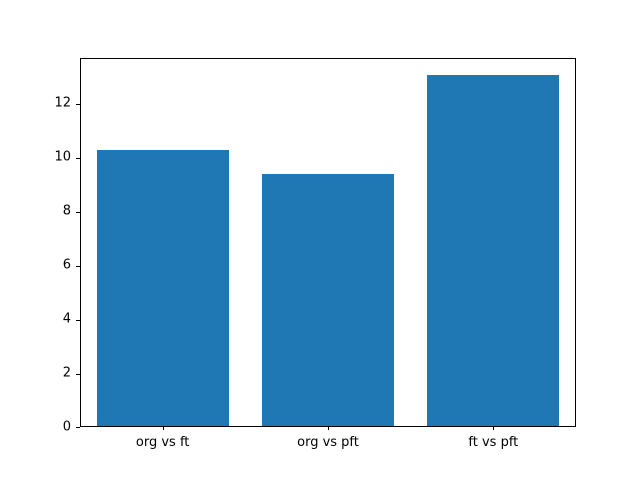 The width and height of the screenshot is (640, 480). I want to click on x-tick-label: org vs ft, so click(162, 442).